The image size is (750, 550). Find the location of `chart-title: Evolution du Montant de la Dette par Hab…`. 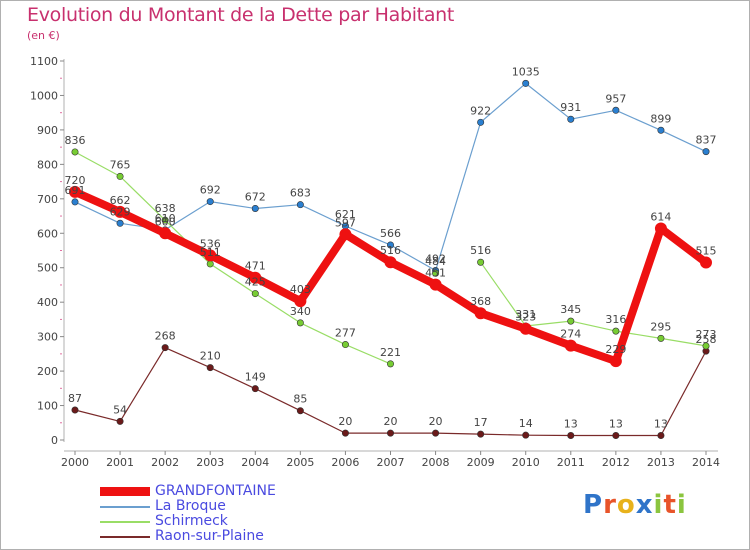

chart-title: Evolution du Montant de la Dette par Hab… is located at coordinates (241, 15).